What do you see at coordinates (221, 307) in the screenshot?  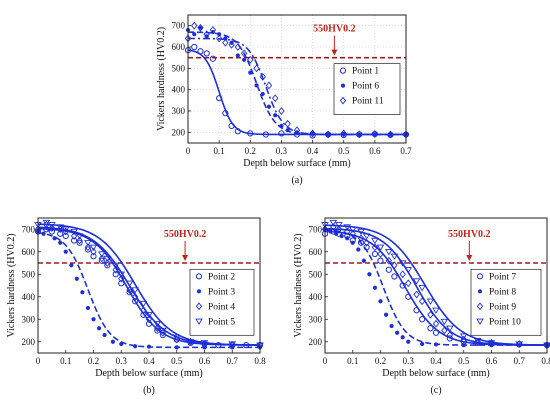 I see `legend-entry: Point 4` at bounding box center [221, 307].